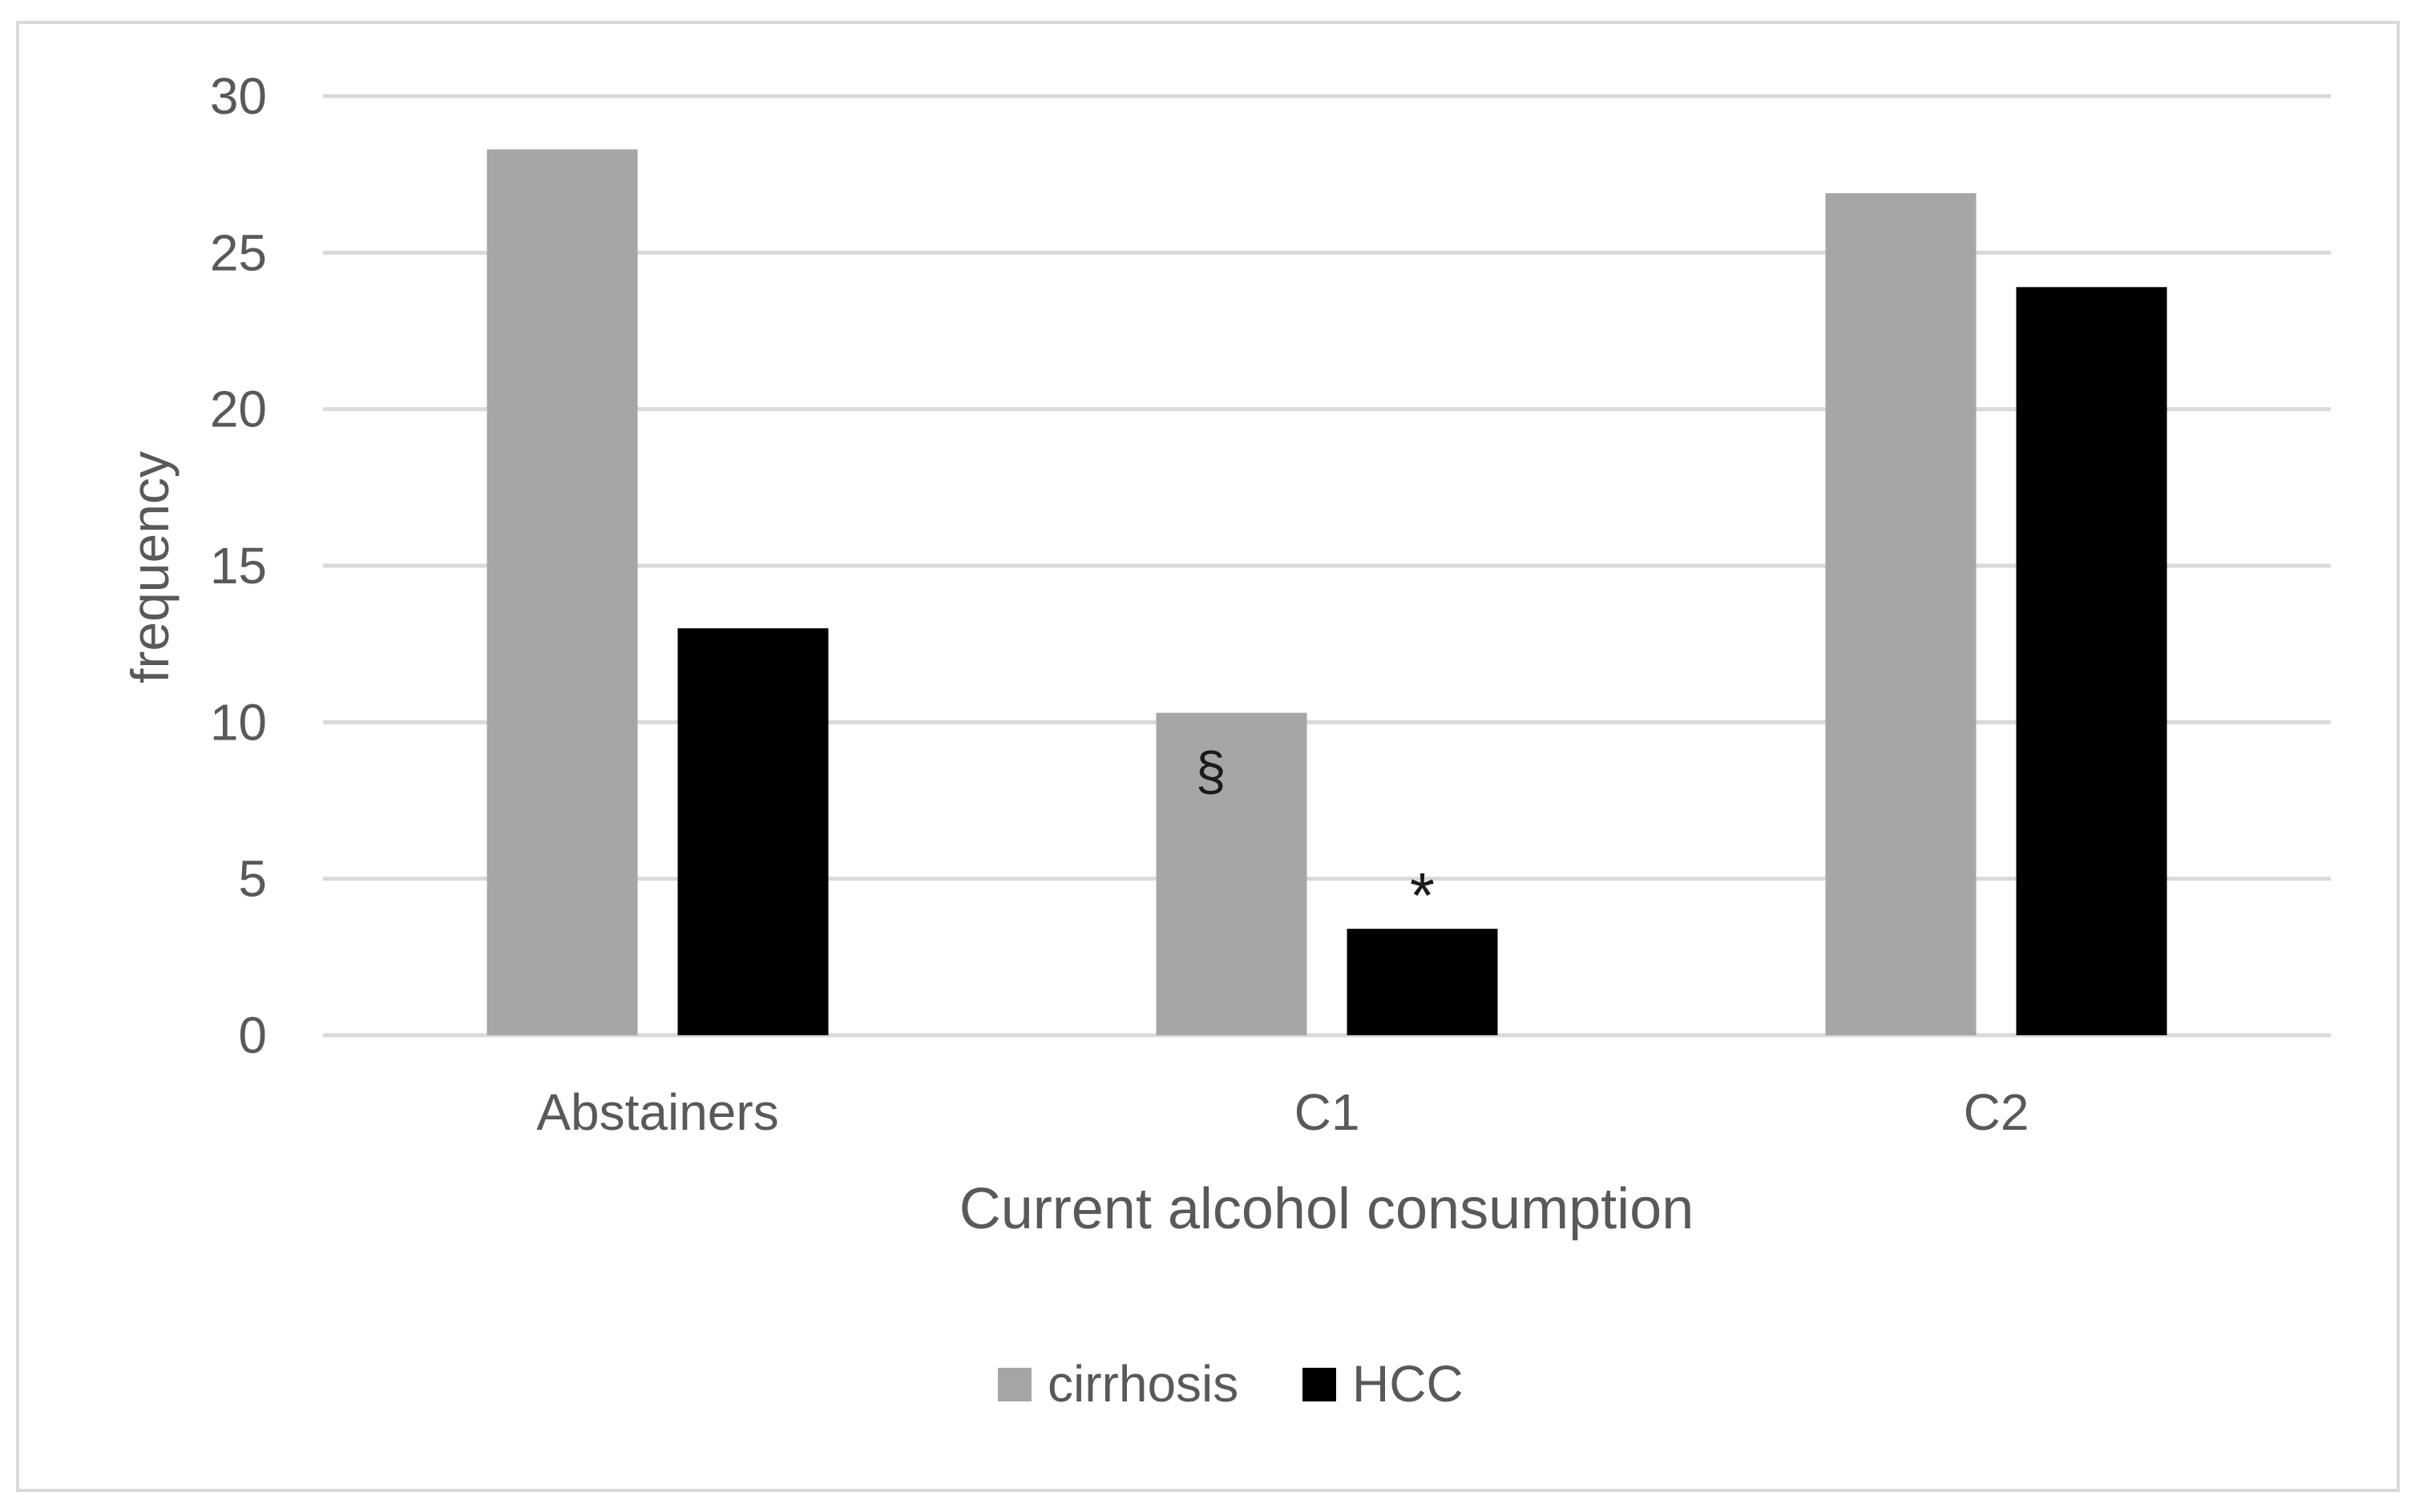  I want to click on bar-cirrhosis-c2, so click(1901, 614).